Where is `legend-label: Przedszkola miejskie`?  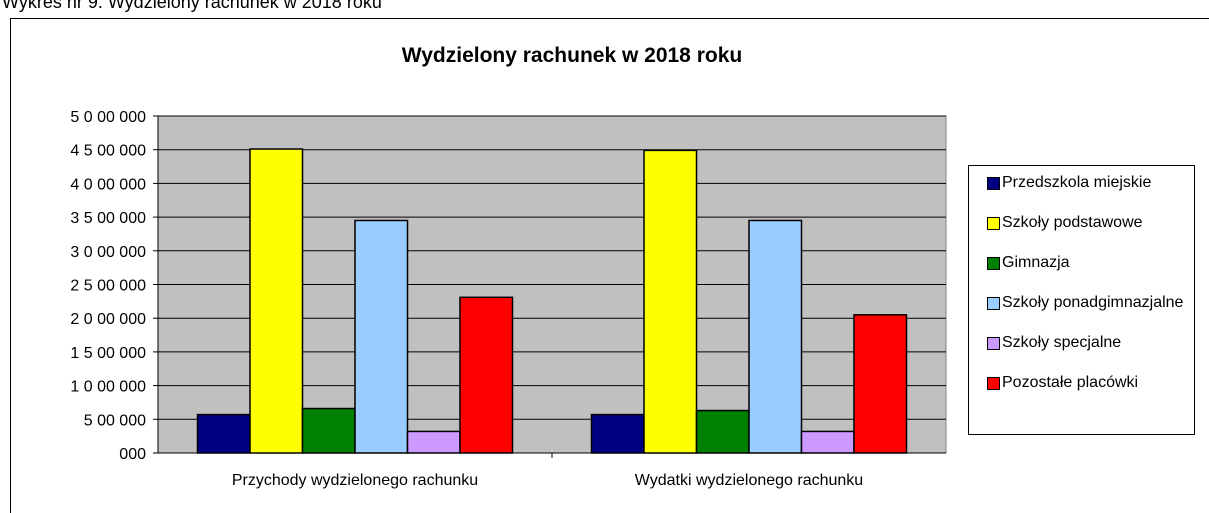
legend-label: Przedszkola miejskie is located at coordinates (1077, 182).